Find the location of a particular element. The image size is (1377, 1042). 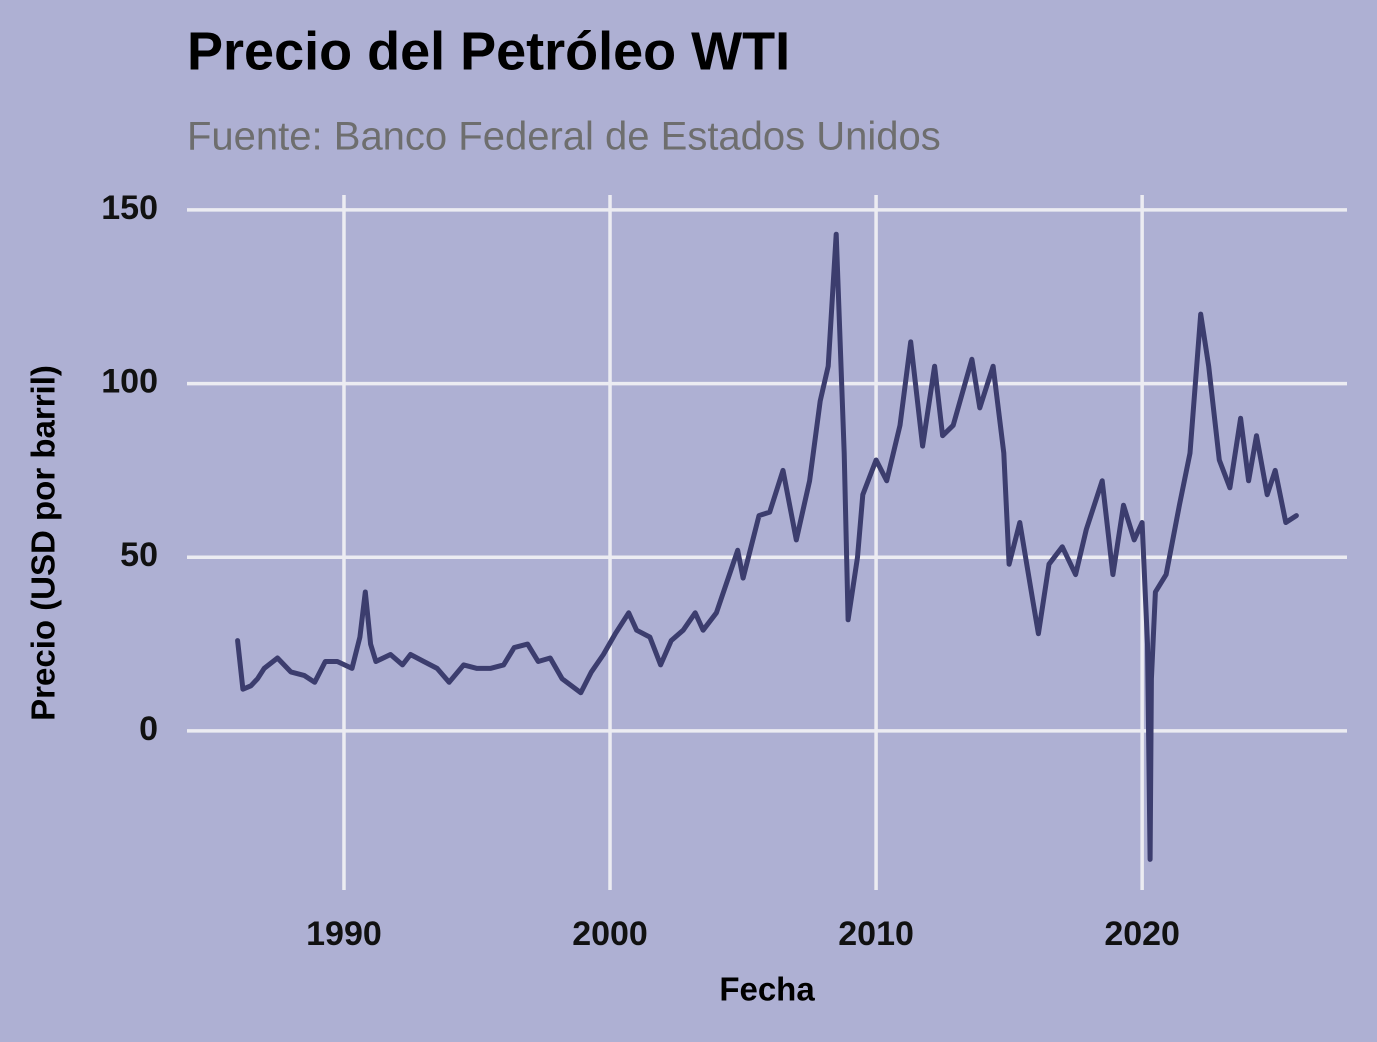

y-tick-label: 50 is located at coordinates (139, 555).